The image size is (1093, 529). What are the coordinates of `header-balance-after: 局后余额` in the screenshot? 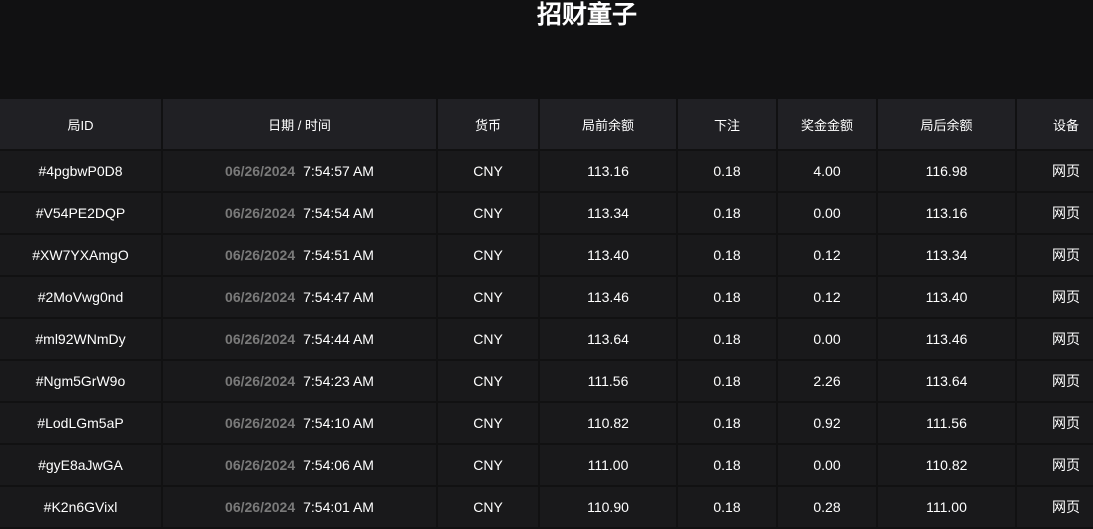 It's located at (947, 125).